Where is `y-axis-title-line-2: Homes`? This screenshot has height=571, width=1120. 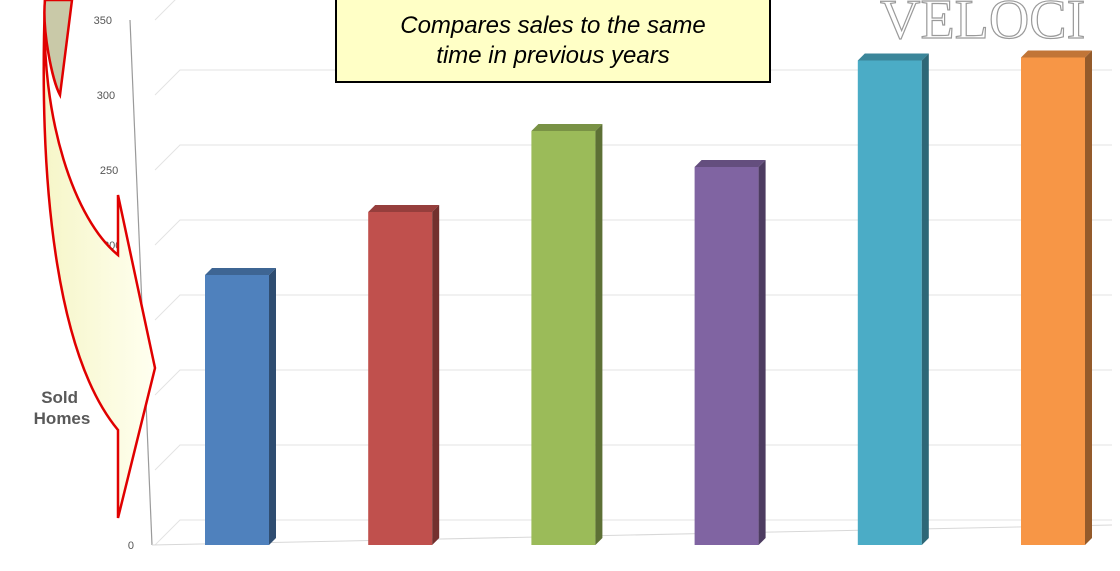 y-axis-title-line-2: Homes is located at coordinates (62, 418).